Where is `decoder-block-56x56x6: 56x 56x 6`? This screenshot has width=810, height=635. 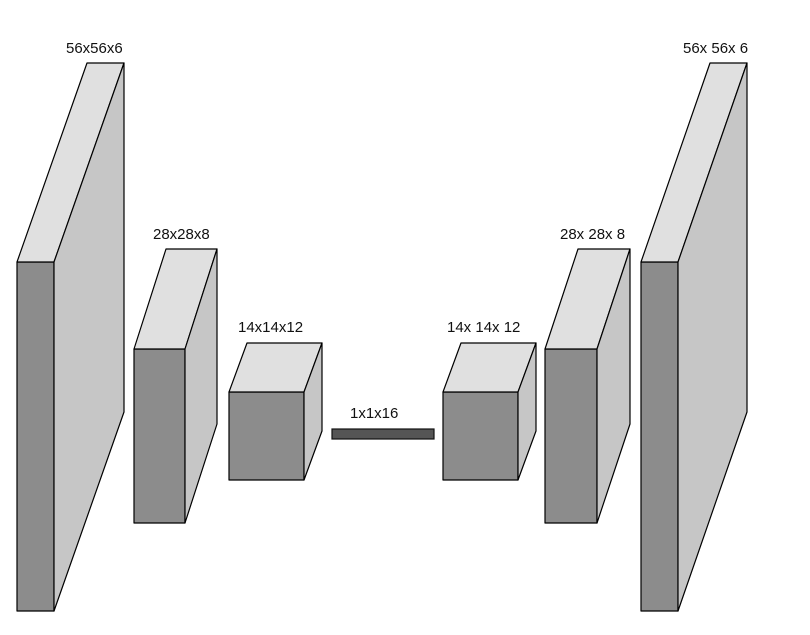
decoder-block-56x56x6: 56x 56x 6 is located at coordinates (694, 326).